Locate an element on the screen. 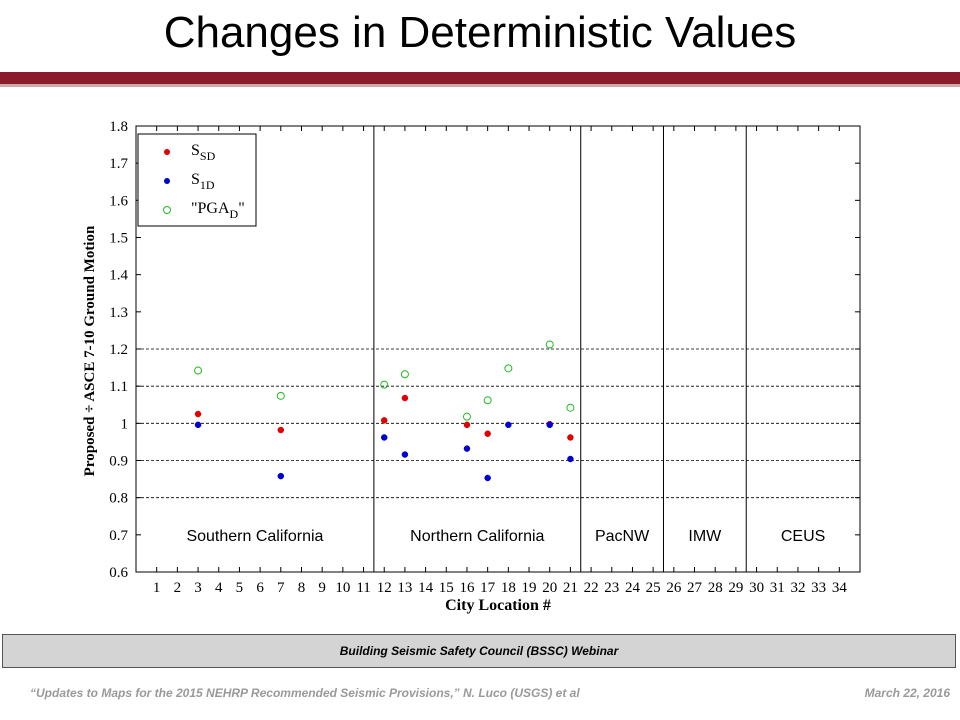 The height and width of the screenshot is (720, 960). x-tick-label: 33 is located at coordinates (818, 588).